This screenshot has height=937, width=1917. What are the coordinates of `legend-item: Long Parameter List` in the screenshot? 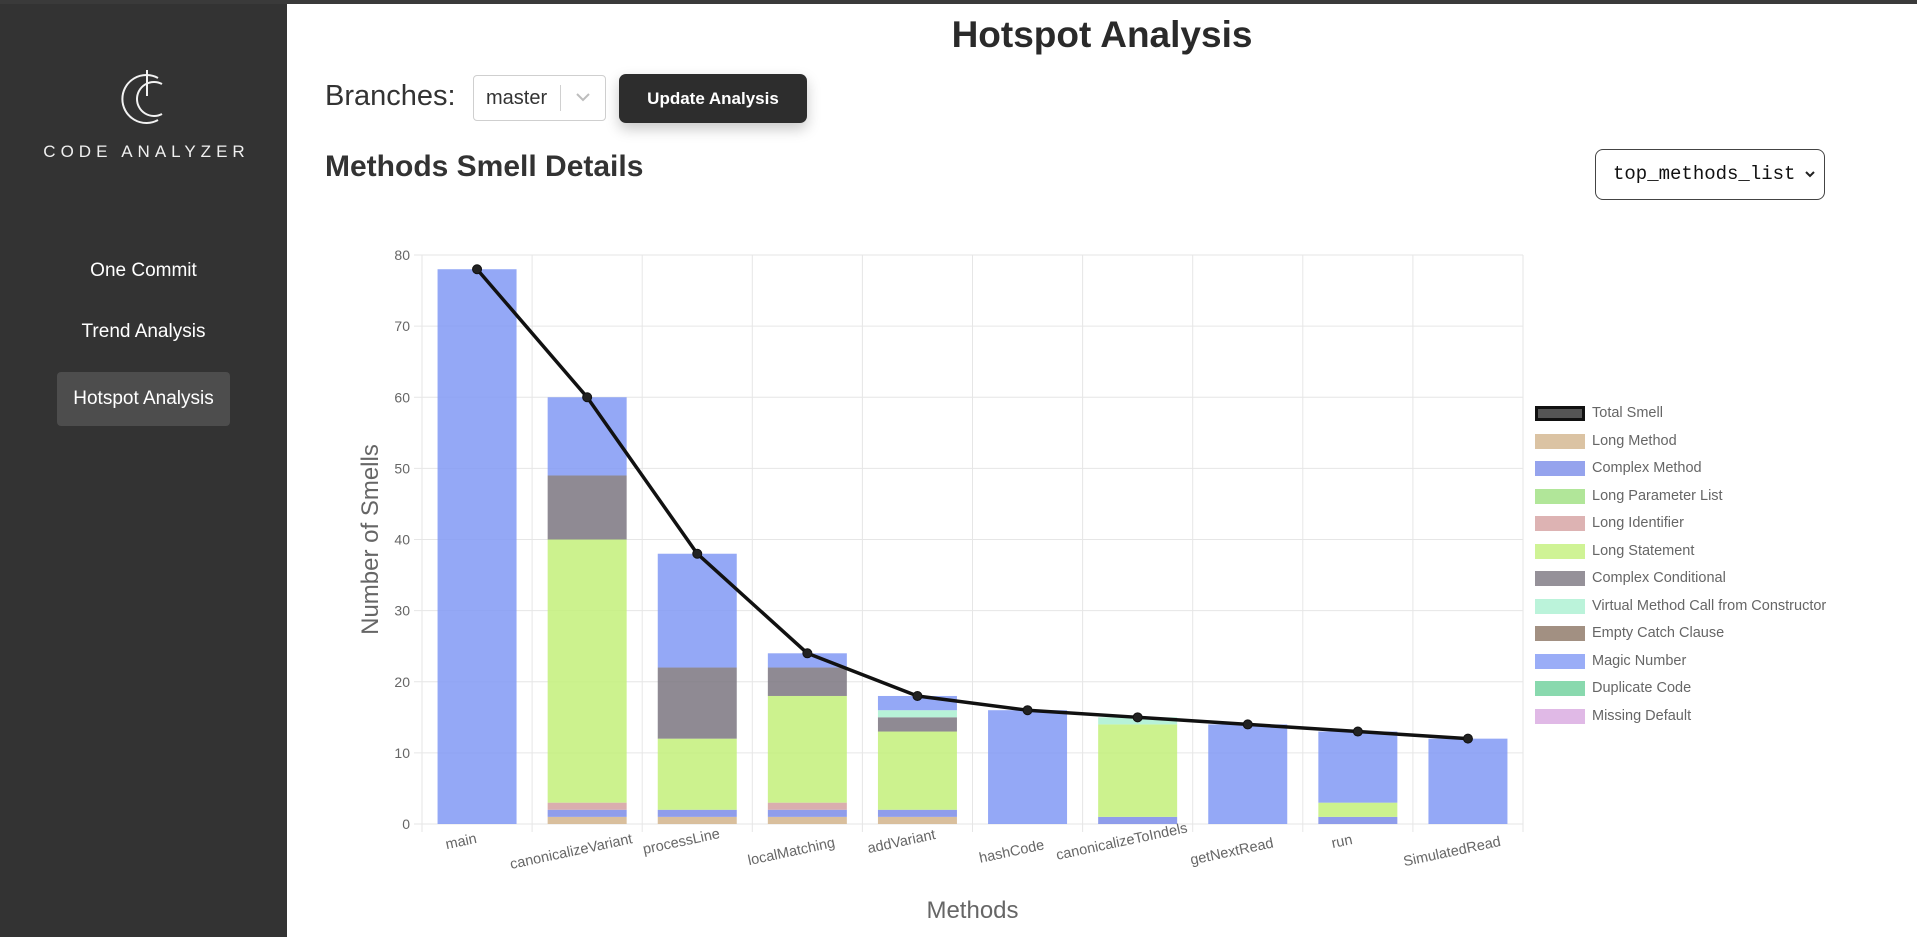 It's located at (1700, 500).